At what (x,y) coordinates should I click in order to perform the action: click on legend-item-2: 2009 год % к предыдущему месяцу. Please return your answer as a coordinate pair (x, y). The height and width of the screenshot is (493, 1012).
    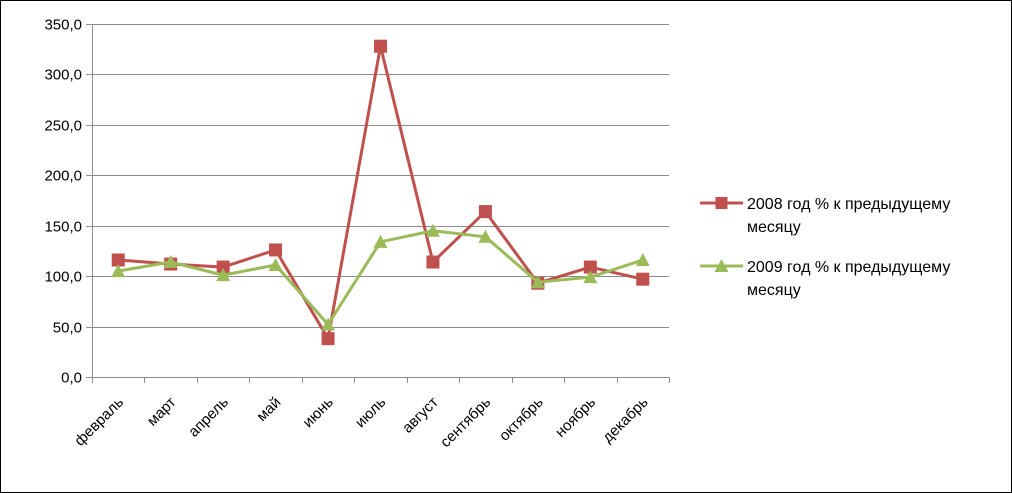
    Looking at the image, I should click on (825, 279).